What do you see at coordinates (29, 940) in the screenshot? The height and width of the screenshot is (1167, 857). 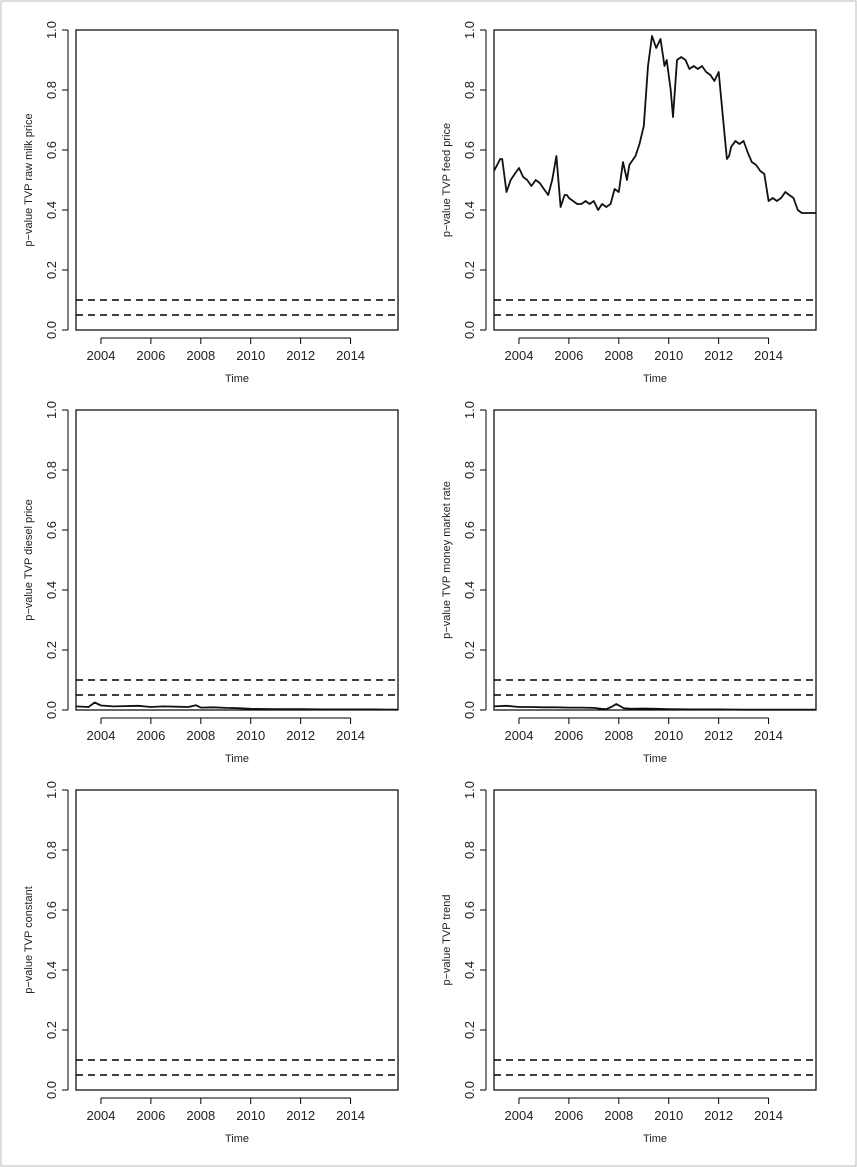 I see `y-axis-title: p−value TVP constant` at bounding box center [29, 940].